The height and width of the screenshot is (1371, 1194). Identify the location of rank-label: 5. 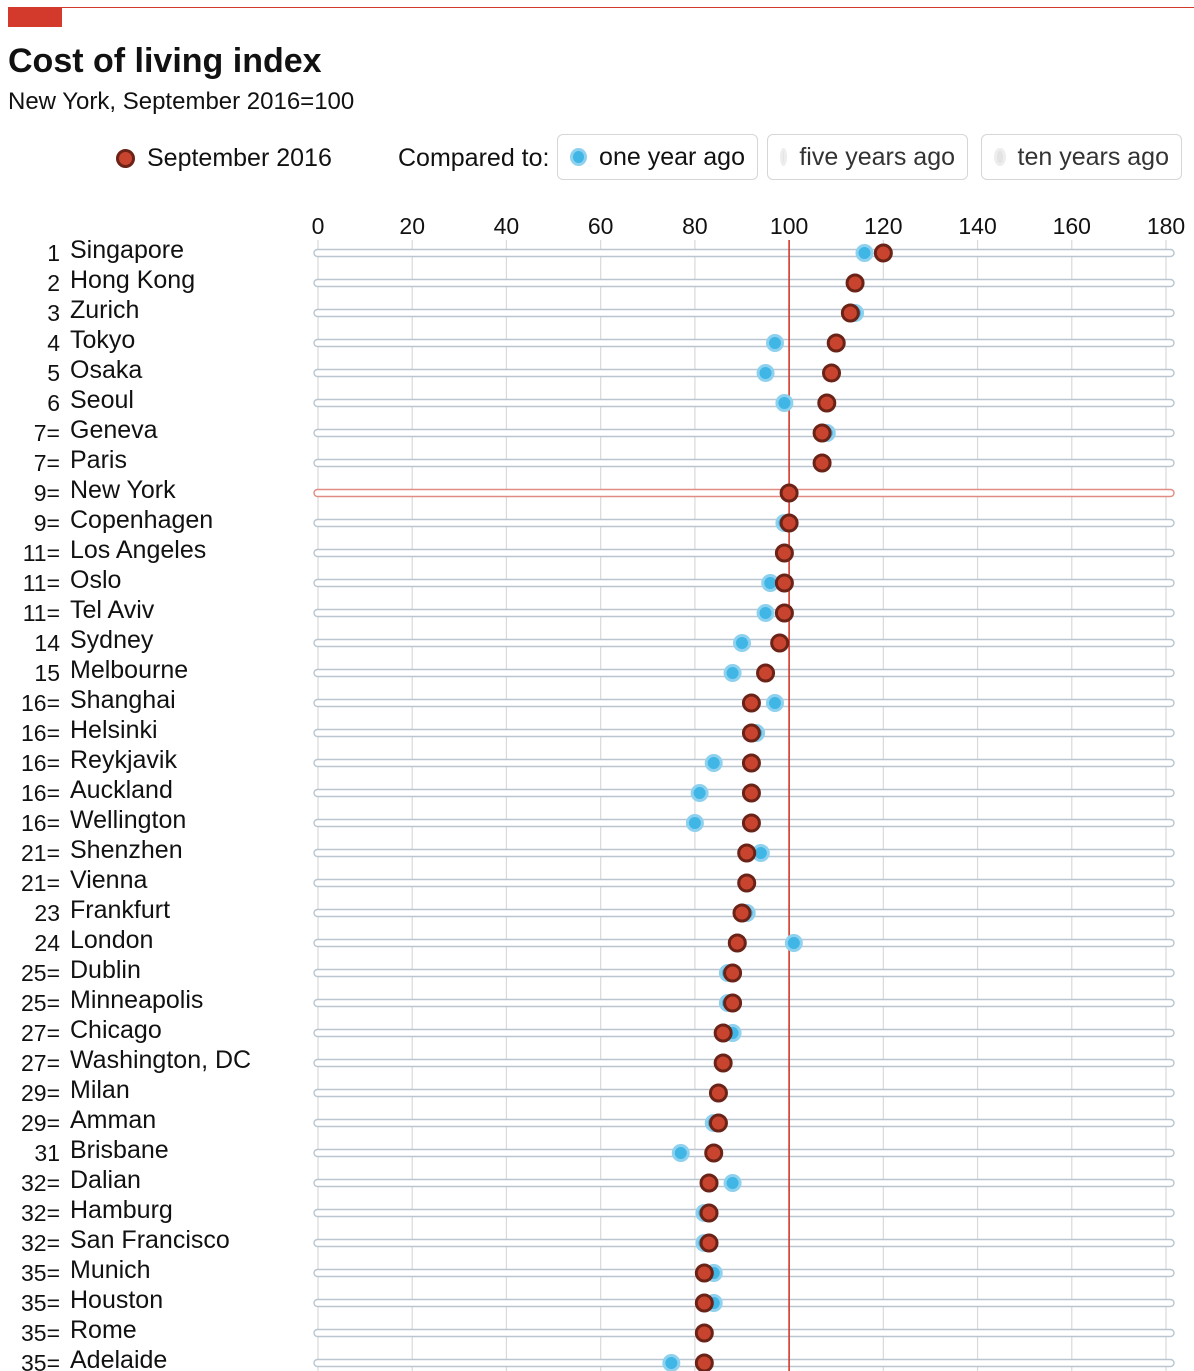
(53, 373).